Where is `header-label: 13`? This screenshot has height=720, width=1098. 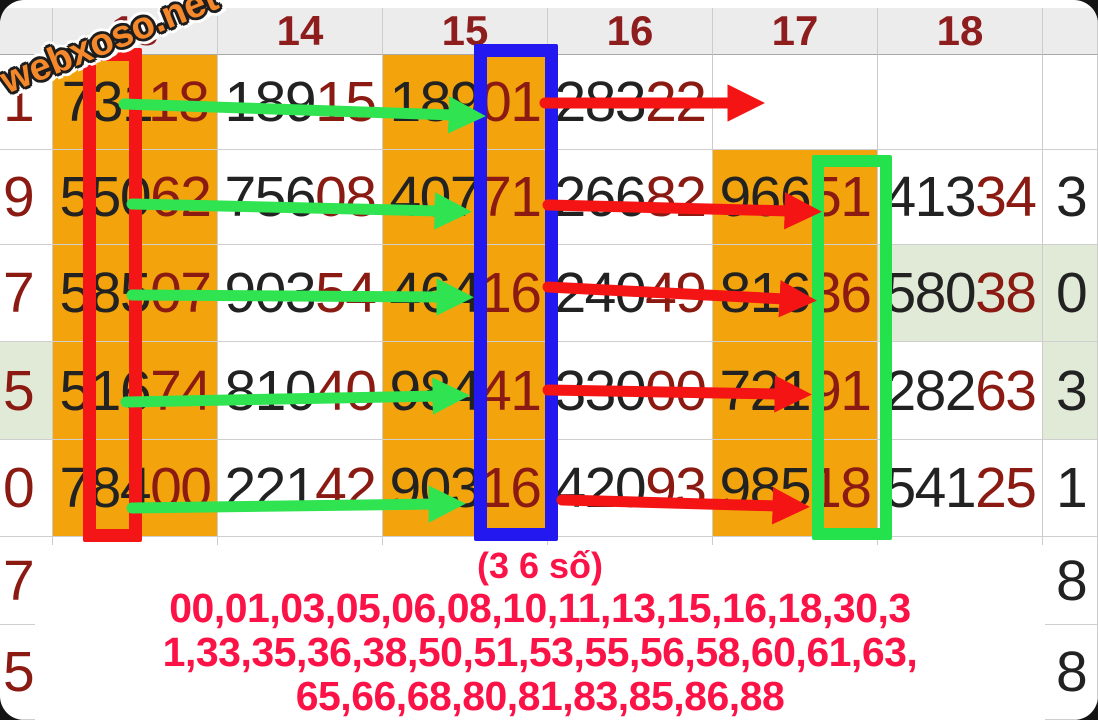
header-label: 13 is located at coordinates (135, 31).